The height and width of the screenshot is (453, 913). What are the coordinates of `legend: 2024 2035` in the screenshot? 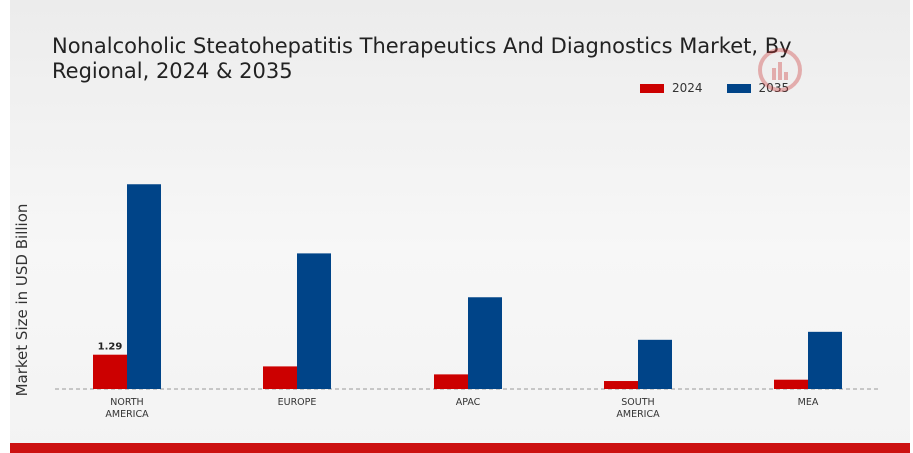 It's located at (726, 88).